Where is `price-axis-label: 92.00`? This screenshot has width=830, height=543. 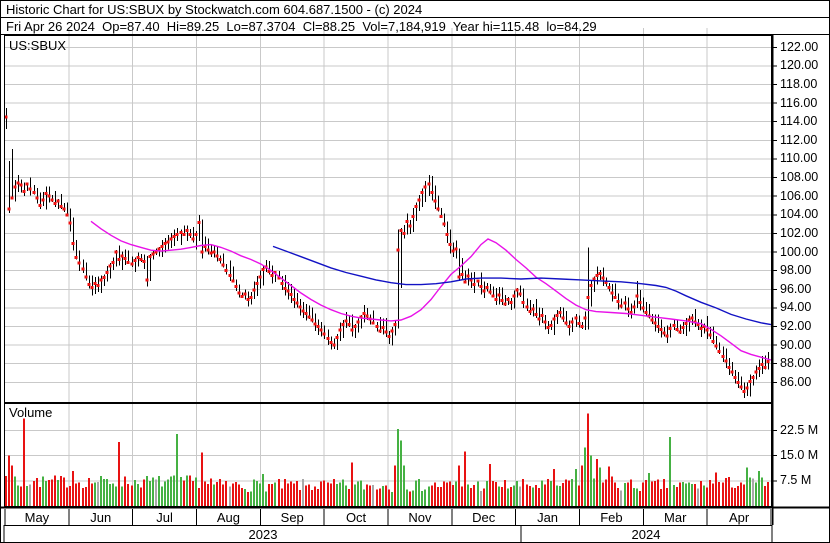 price-axis-label: 92.00 is located at coordinates (796, 325).